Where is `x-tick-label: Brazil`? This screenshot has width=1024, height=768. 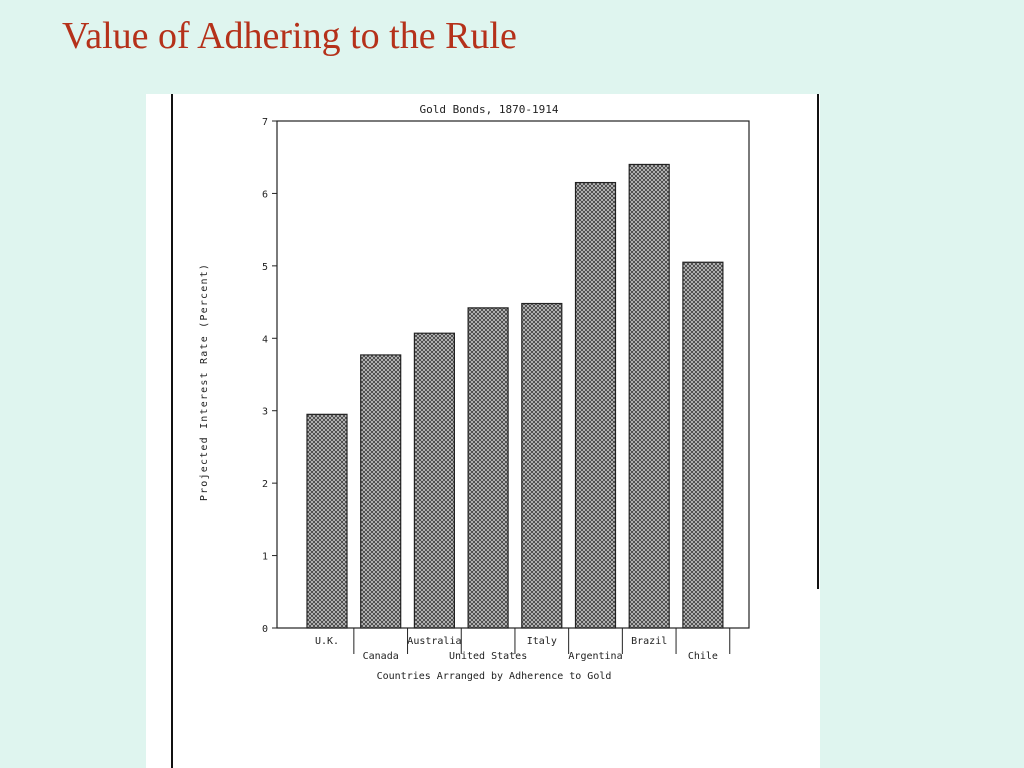 x-tick-label: Brazil is located at coordinates (649, 641).